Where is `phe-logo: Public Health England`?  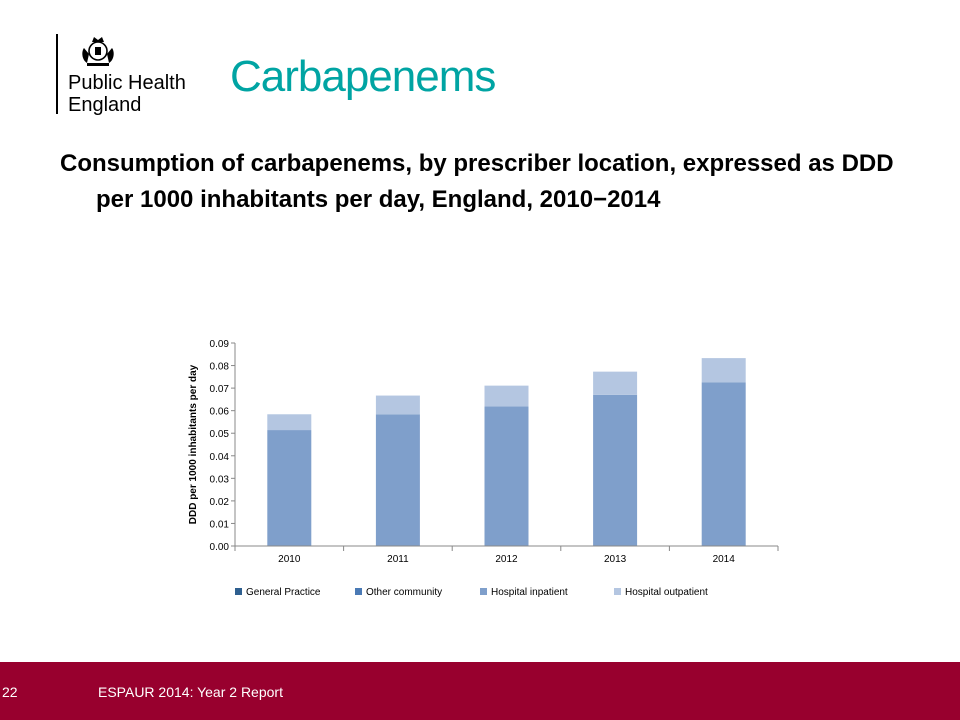
phe-logo: Public Health England is located at coordinates (131, 78).